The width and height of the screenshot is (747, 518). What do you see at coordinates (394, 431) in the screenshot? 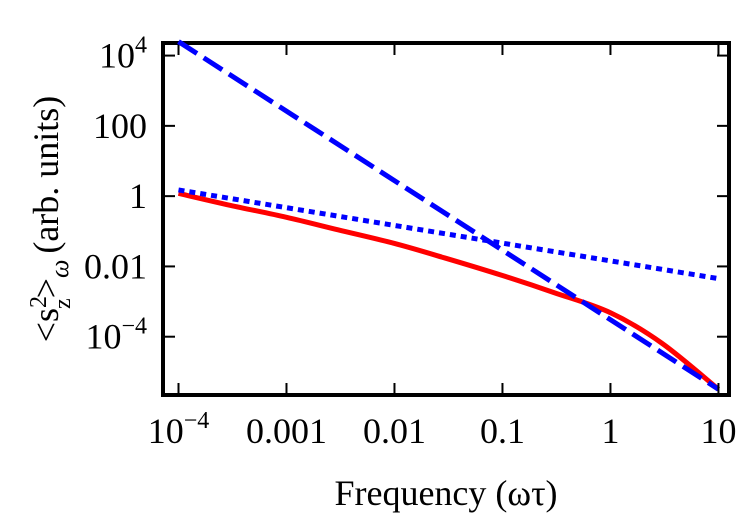
I see `x-tick-label: 0.01` at bounding box center [394, 431].